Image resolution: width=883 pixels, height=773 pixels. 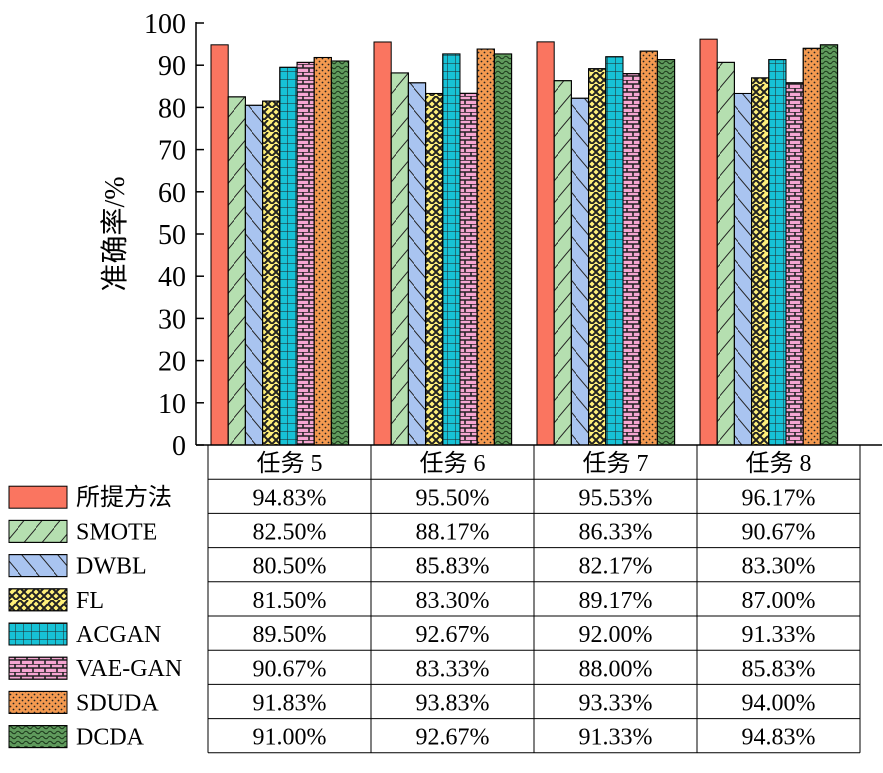 I want to click on y-tick-label: 80, so click(x=172, y=108).